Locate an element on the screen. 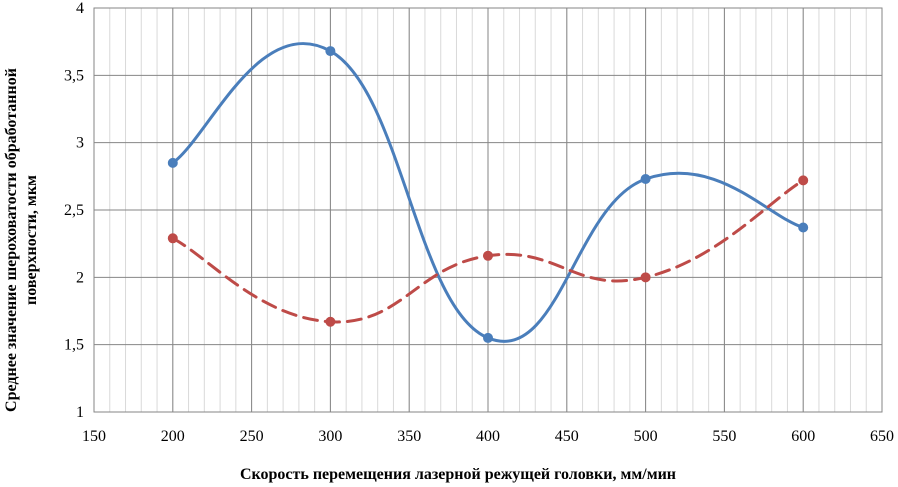 The image size is (898, 487). x-tick-label: 150 is located at coordinates (94, 436).